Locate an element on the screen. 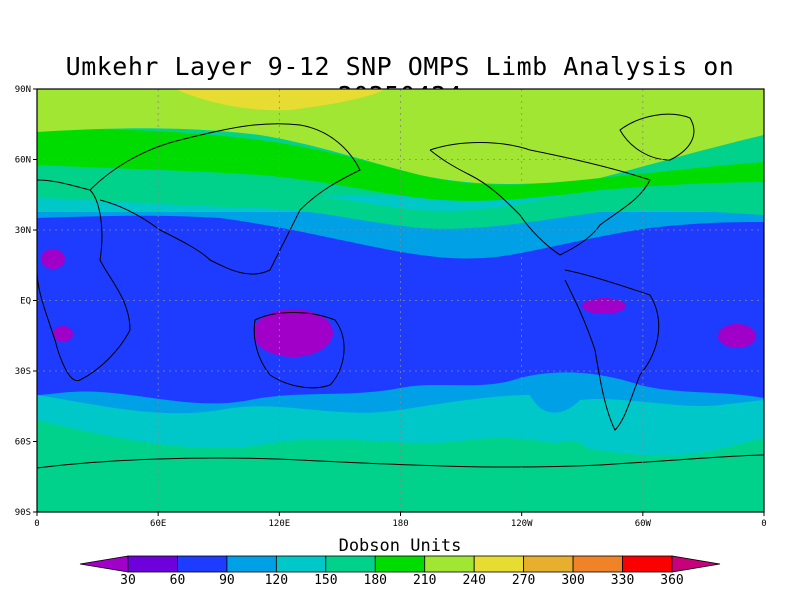  blob-australia is located at coordinates (293, 333).